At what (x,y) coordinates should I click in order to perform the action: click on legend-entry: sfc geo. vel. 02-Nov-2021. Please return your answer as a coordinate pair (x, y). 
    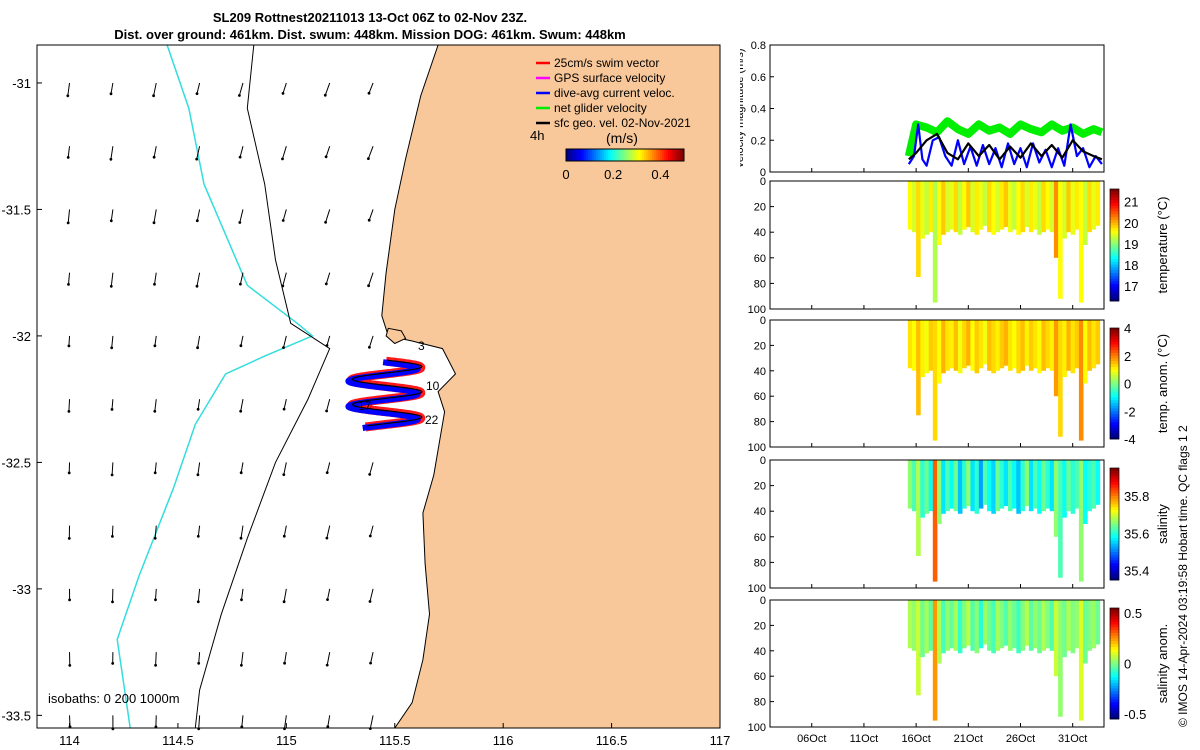
    Looking at the image, I should click on (622, 123).